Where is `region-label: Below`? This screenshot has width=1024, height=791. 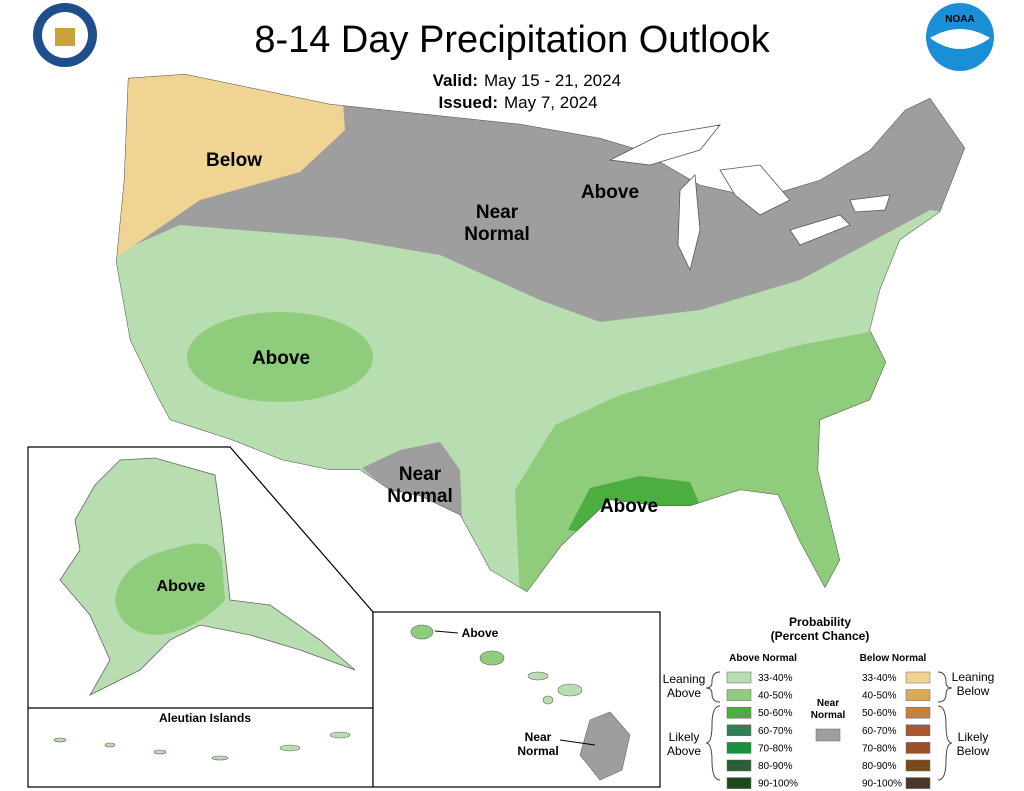
region-label: Below is located at coordinates (234, 160).